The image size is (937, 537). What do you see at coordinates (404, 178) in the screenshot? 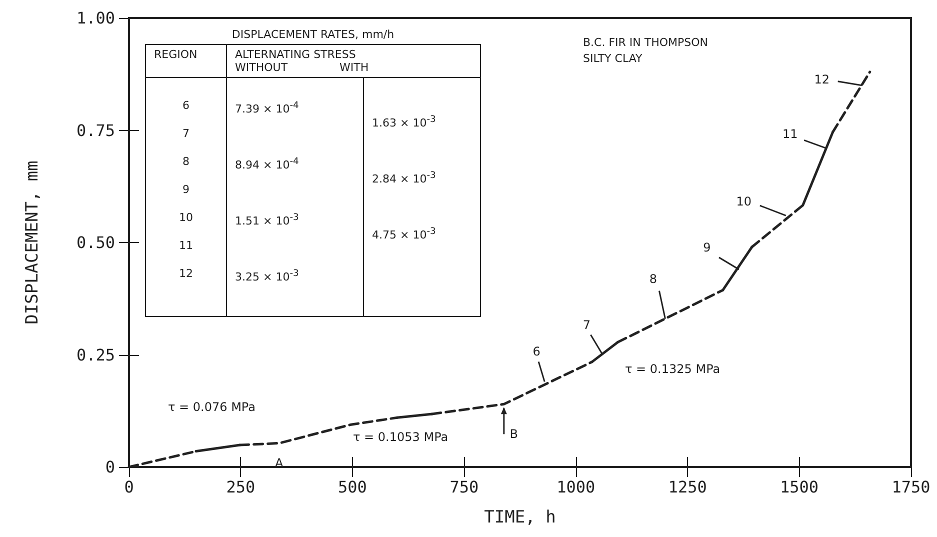
I see `annotation: 2.84 × 10$^{-3}$` at bounding box center [404, 178].